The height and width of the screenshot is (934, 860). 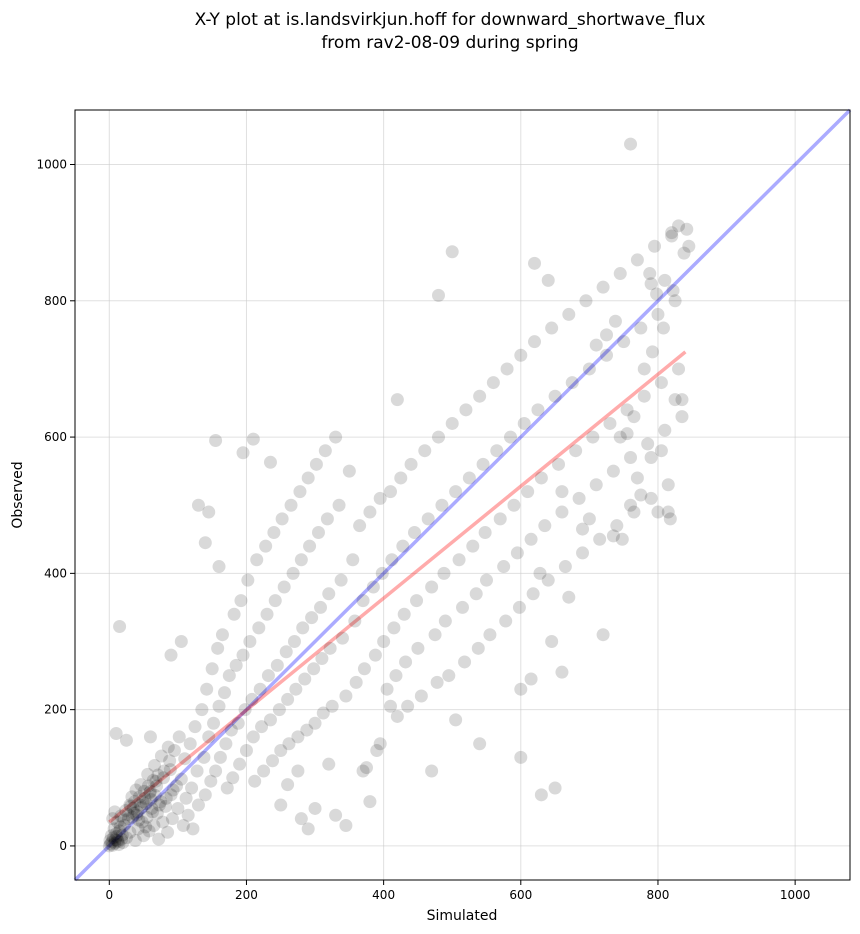 What do you see at coordinates (18, 494) in the screenshot?
I see `y-axis-label: Observed` at bounding box center [18, 494].